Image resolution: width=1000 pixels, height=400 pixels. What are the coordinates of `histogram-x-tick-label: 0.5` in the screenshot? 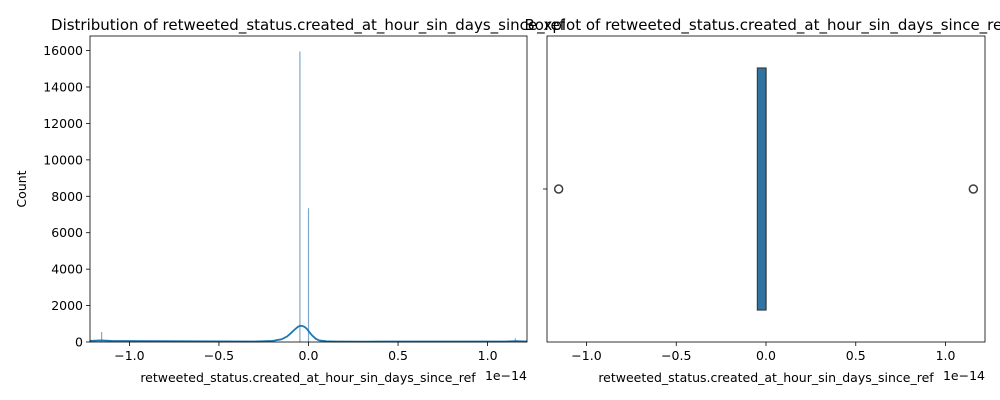 It's located at (398, 355).